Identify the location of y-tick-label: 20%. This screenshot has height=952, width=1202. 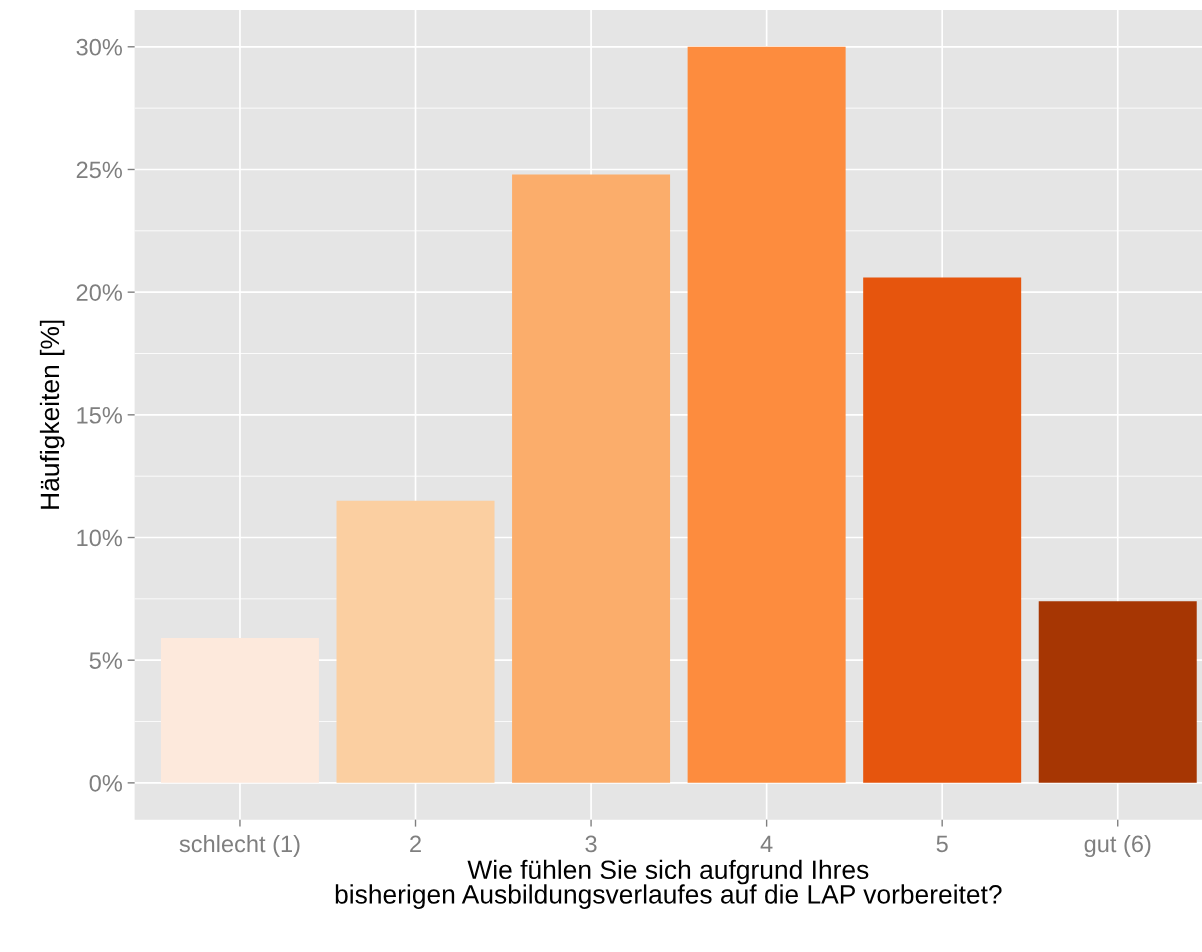
(99, 292).